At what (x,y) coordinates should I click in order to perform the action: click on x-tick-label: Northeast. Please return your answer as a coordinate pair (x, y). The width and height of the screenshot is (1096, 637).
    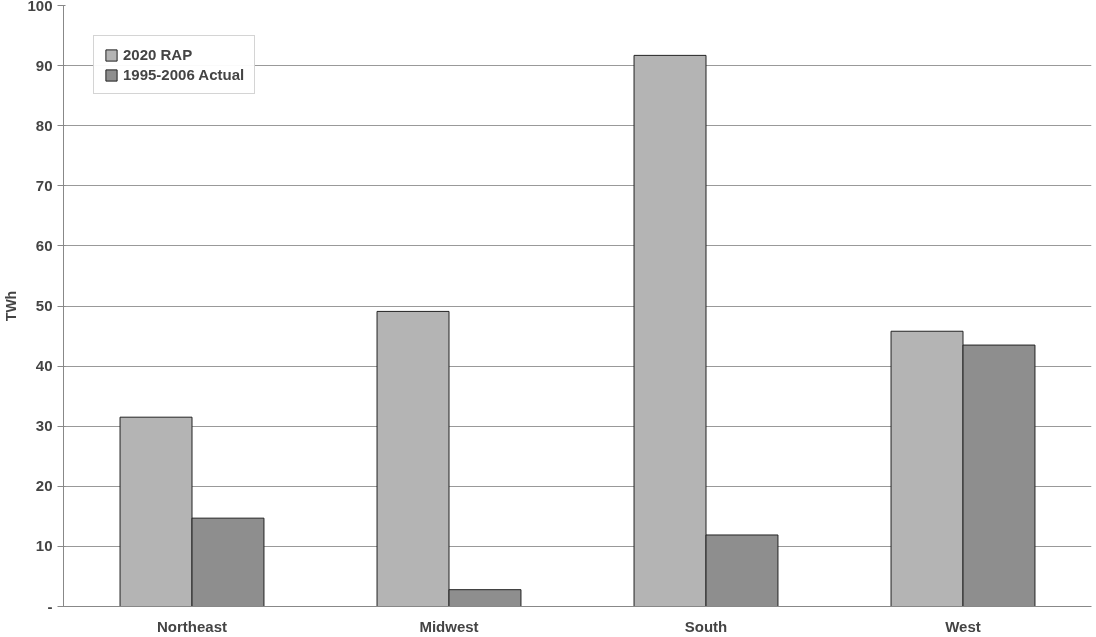
    Looking at the image, I should click on (192, 626).